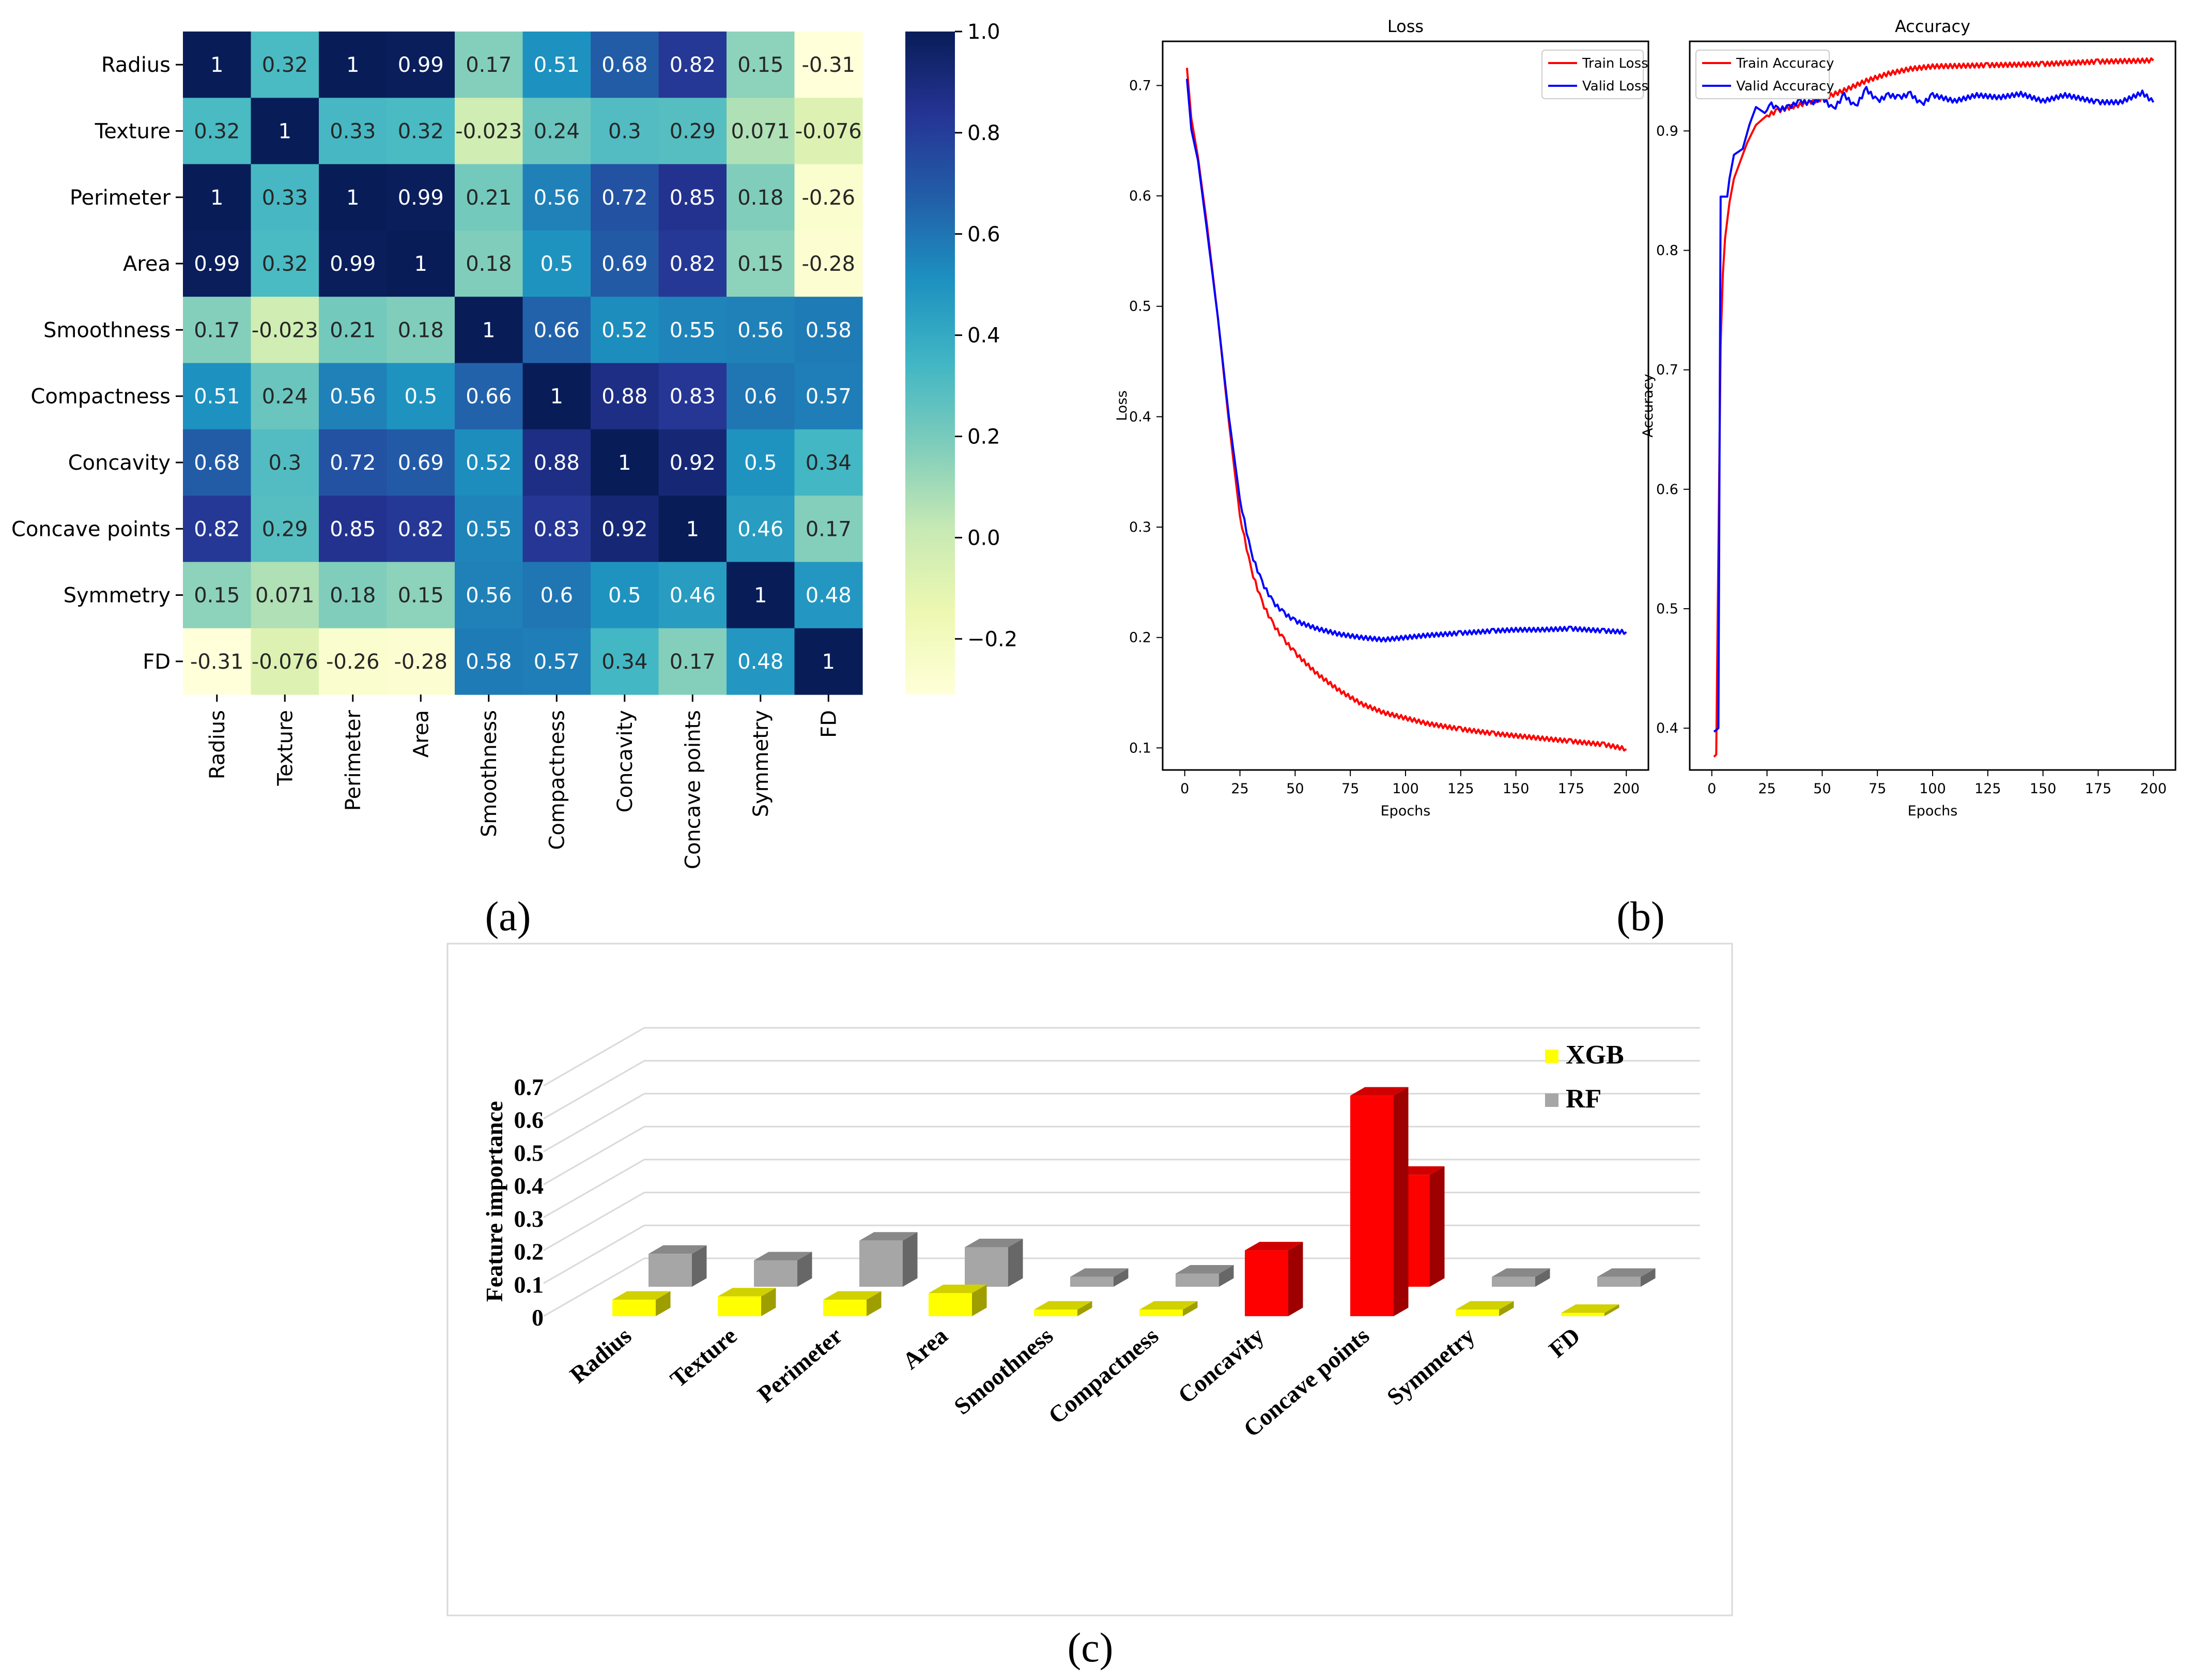 This screenshot has width=2192, height=1680. I want to click on accuracy-x-tick-label: 50, so click(1822, 789).